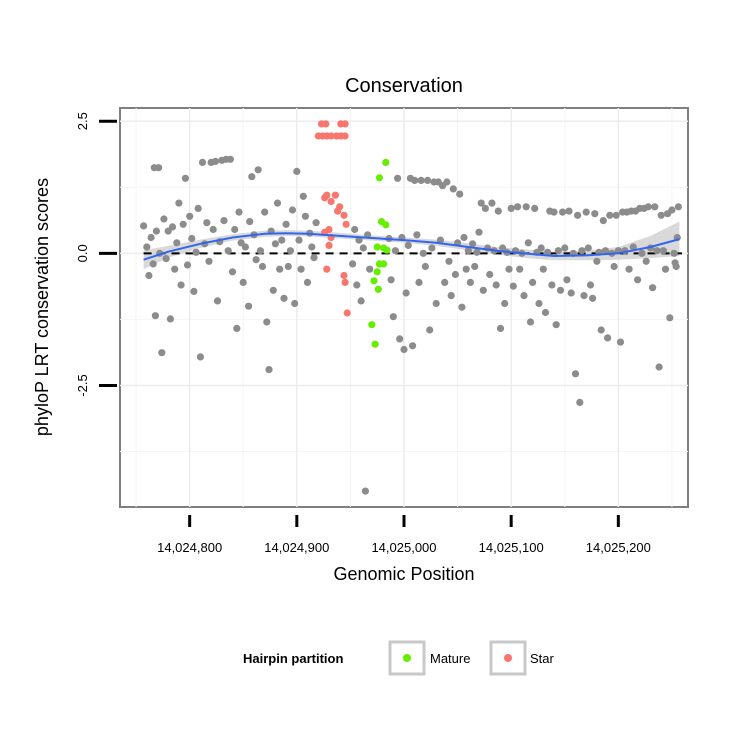 The height and width of the screenshot is (750, 750). Describe the element at coordinates (82, 385) in the screenshot. I see `y-tick-label: -2.5` at that location.